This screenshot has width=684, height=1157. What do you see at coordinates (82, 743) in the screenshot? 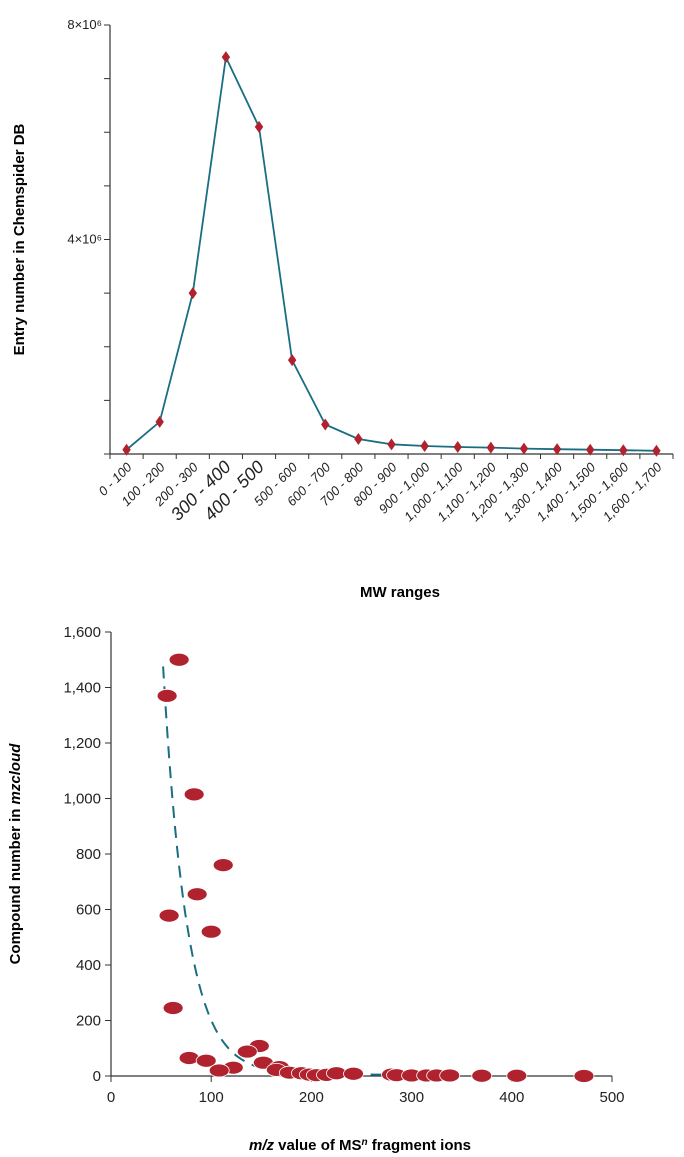
I see `y-tick-label: 1,200` at bounding box center [82, 743].